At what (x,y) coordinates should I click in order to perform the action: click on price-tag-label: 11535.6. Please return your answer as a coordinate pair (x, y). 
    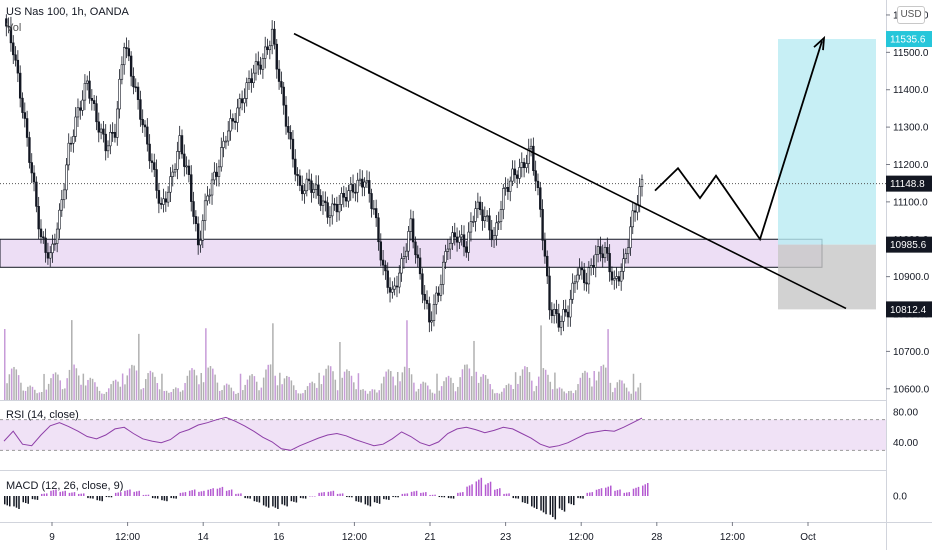
    Looking at the image, I should click on (908, 40).